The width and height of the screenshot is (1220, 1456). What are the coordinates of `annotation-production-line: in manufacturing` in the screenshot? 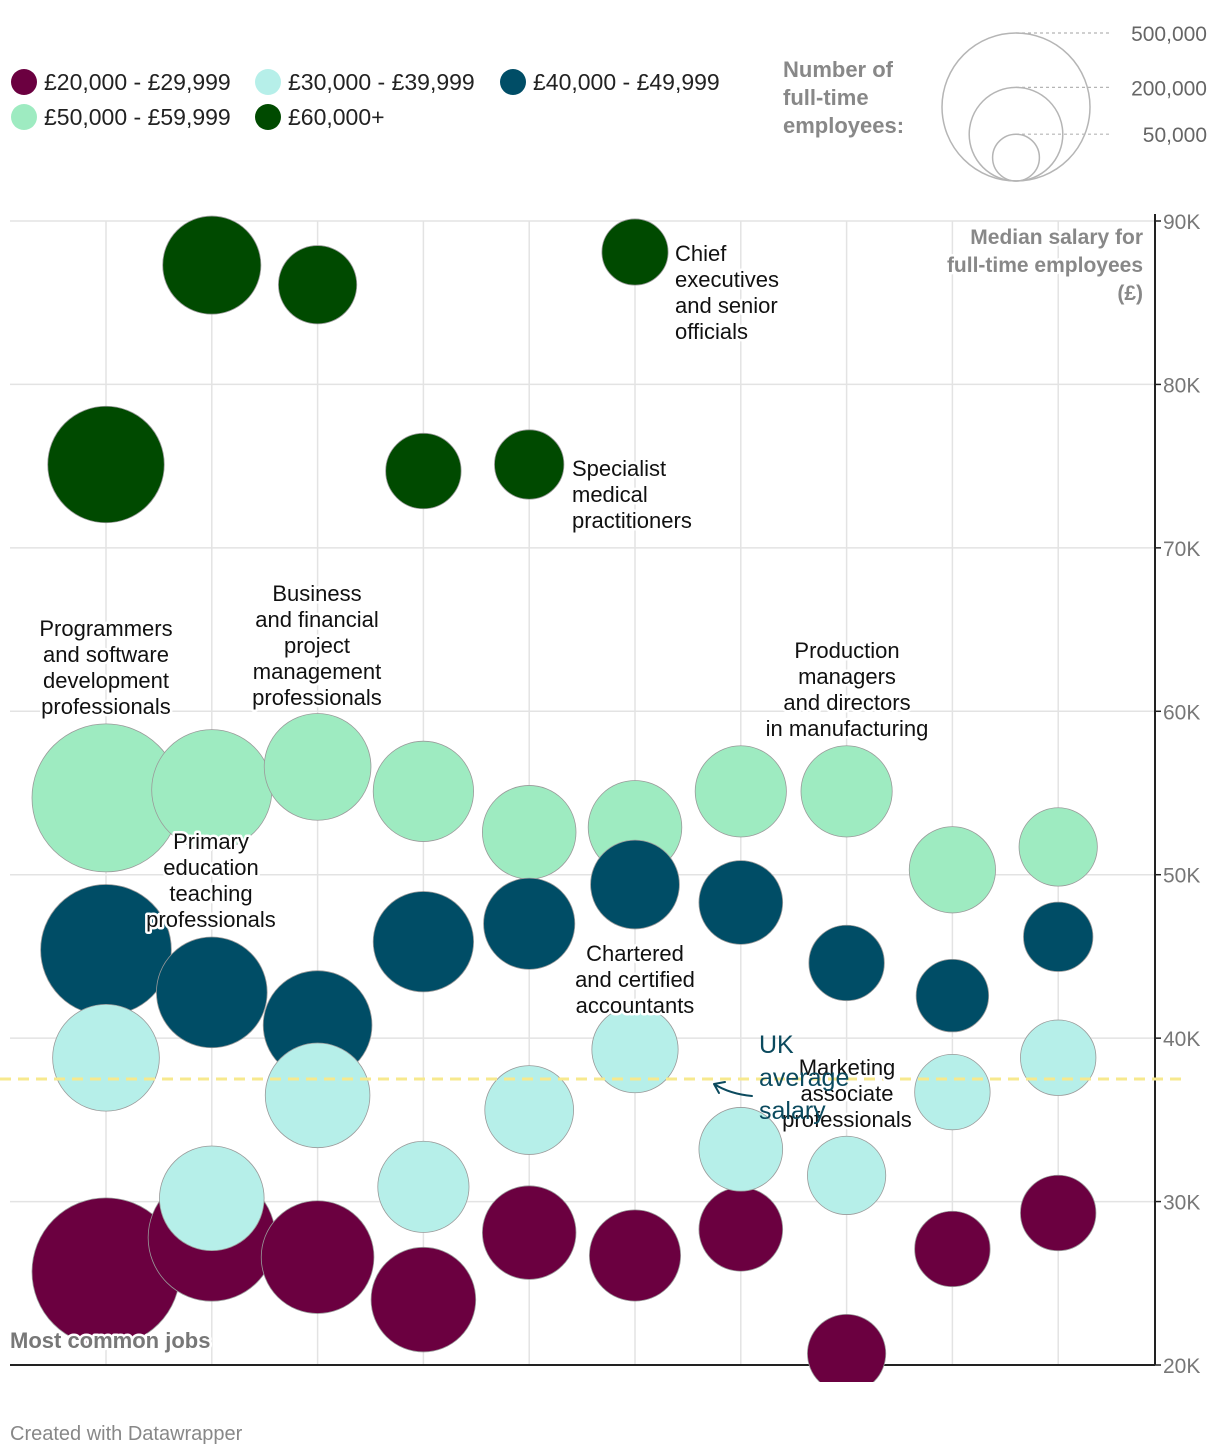 It's located at (847, 728).